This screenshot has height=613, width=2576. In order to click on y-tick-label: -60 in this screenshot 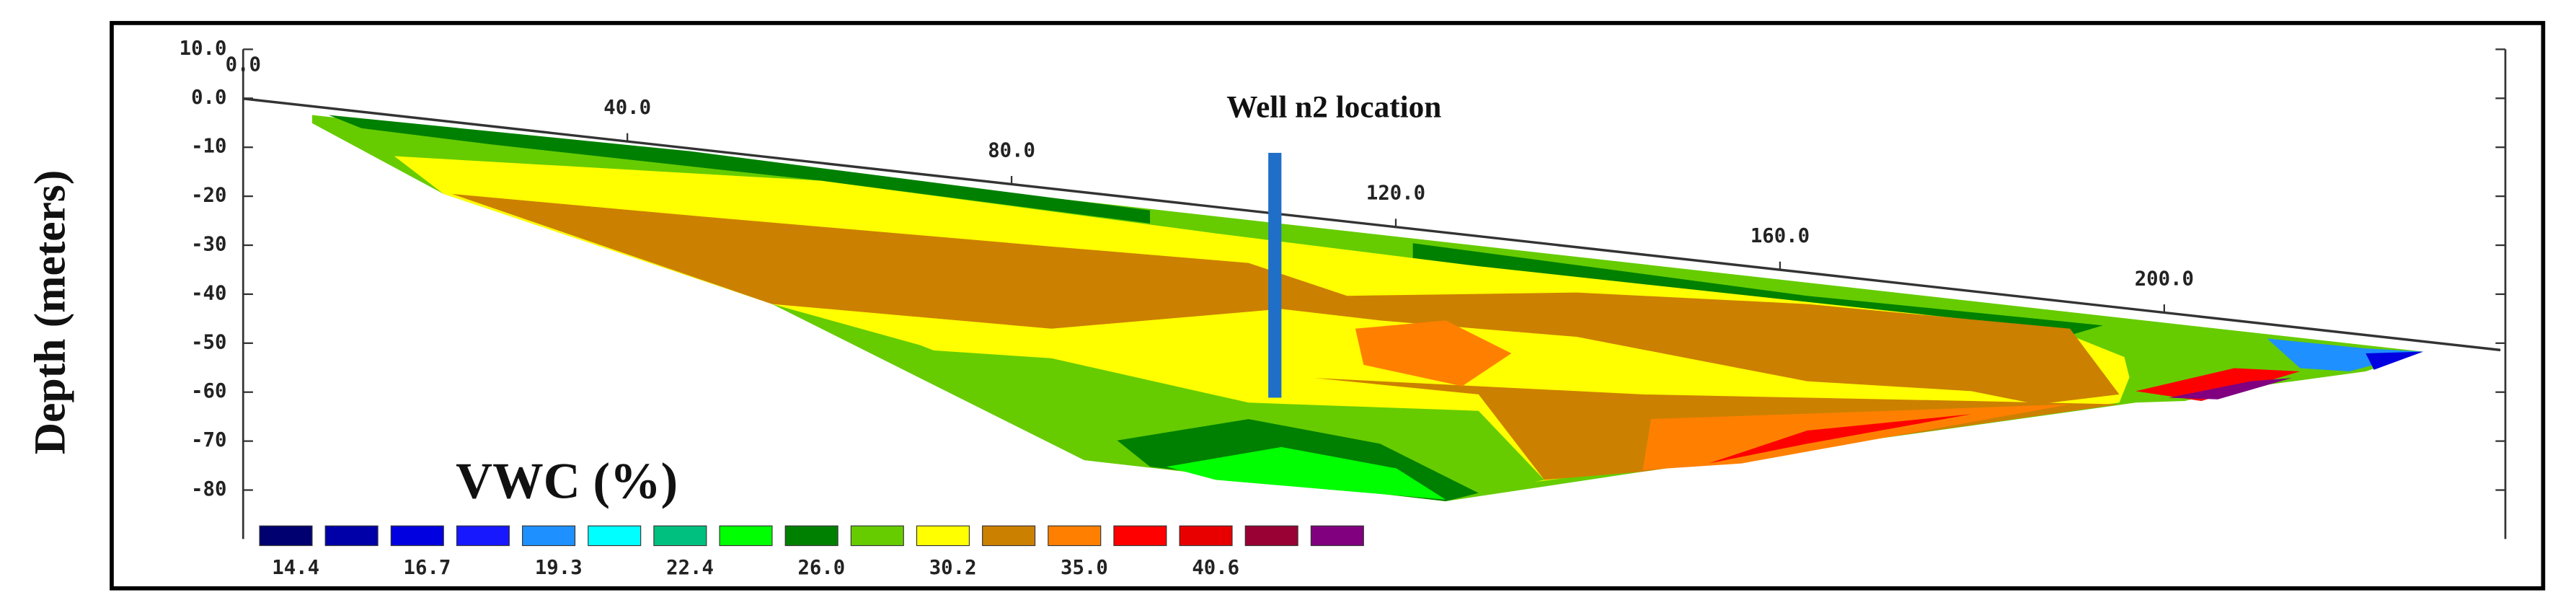, I will do `click(208, 391)`.